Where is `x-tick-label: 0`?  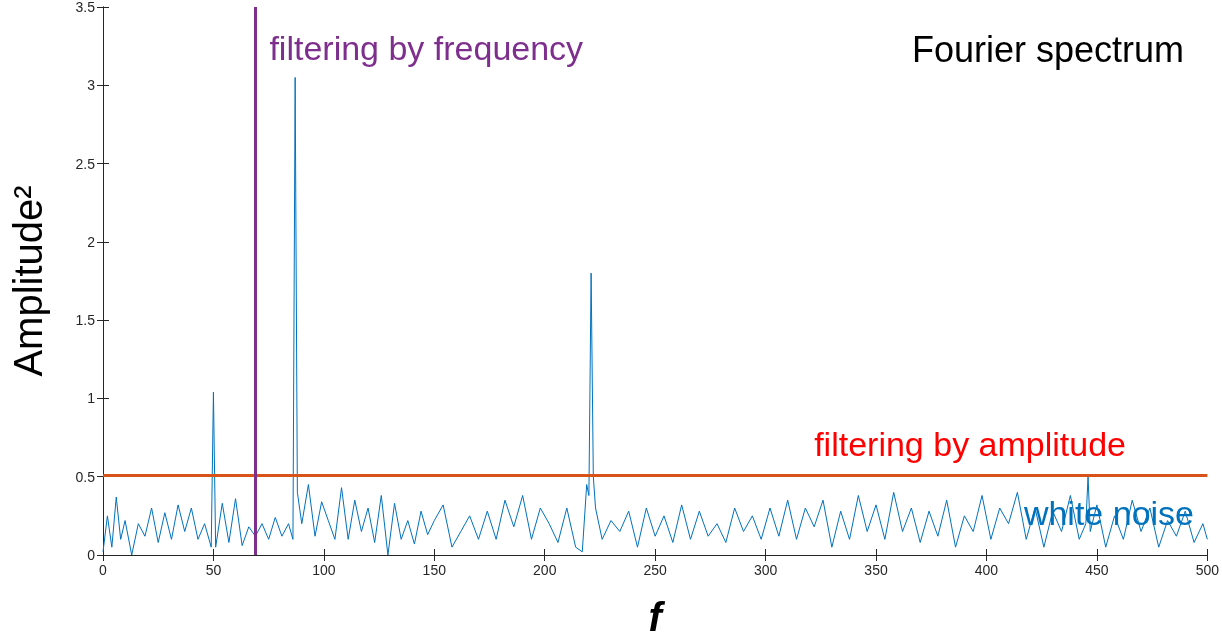
x-tick-label: 0 is located at coordinates (103, 570).